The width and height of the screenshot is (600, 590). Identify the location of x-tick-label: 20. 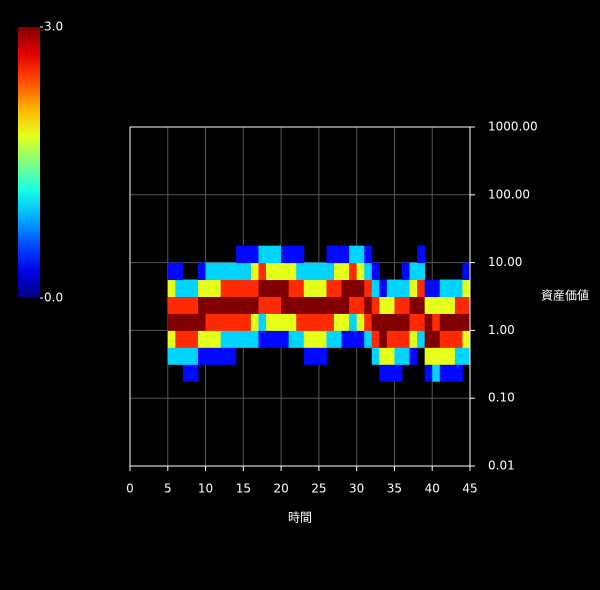
(280, 489).